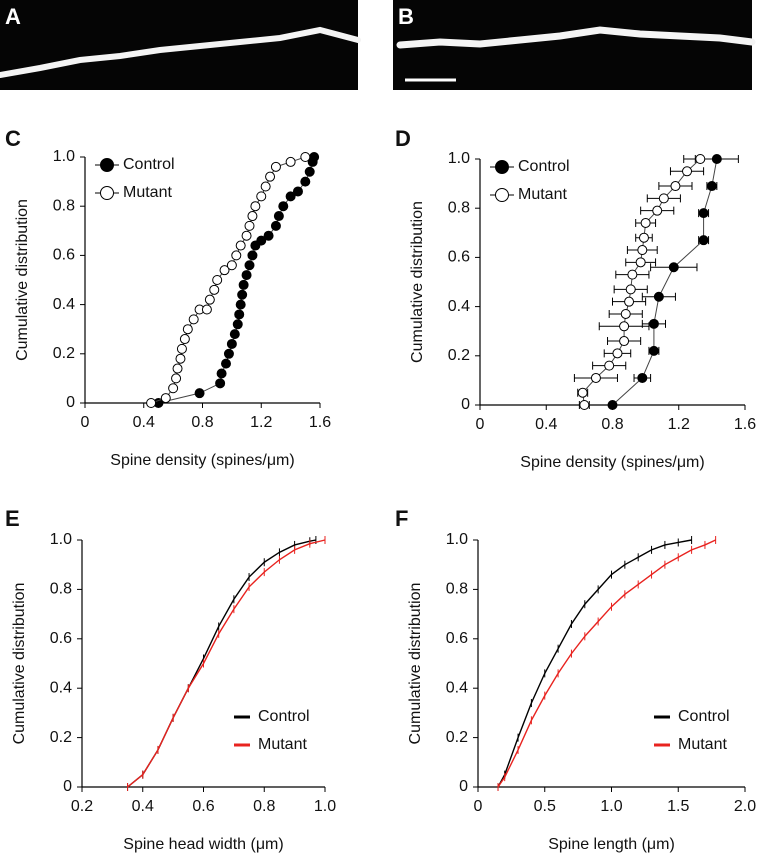  I want to click on x-tick-label: 0.2, so click(82, 806).